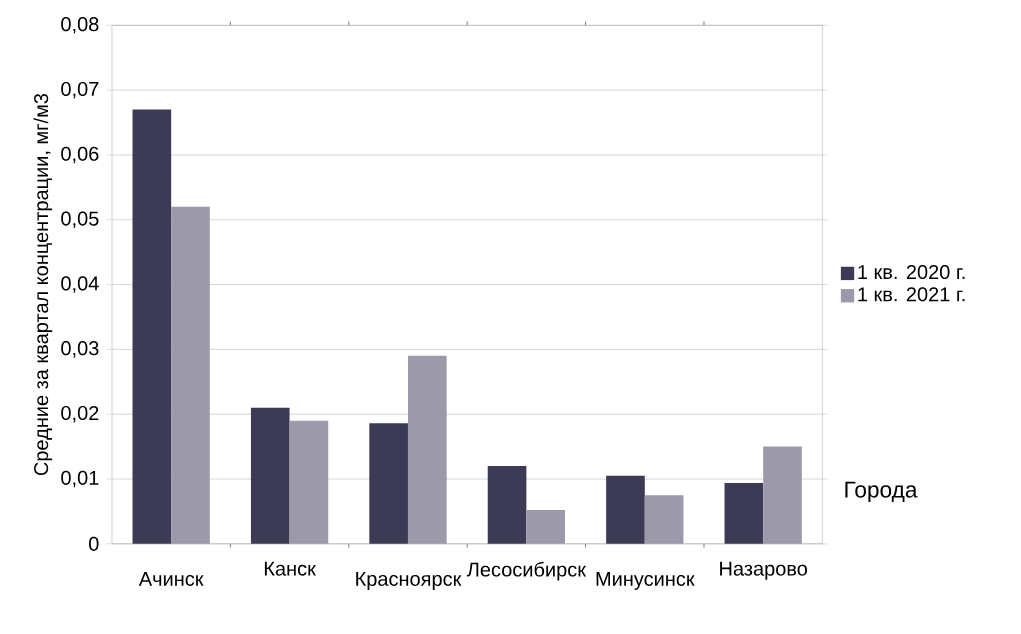  What do you see at coordinates (526, 571) in the screenshot?
I see `x-tick-label: Лесосибирск` at bounding box center [526, 571].